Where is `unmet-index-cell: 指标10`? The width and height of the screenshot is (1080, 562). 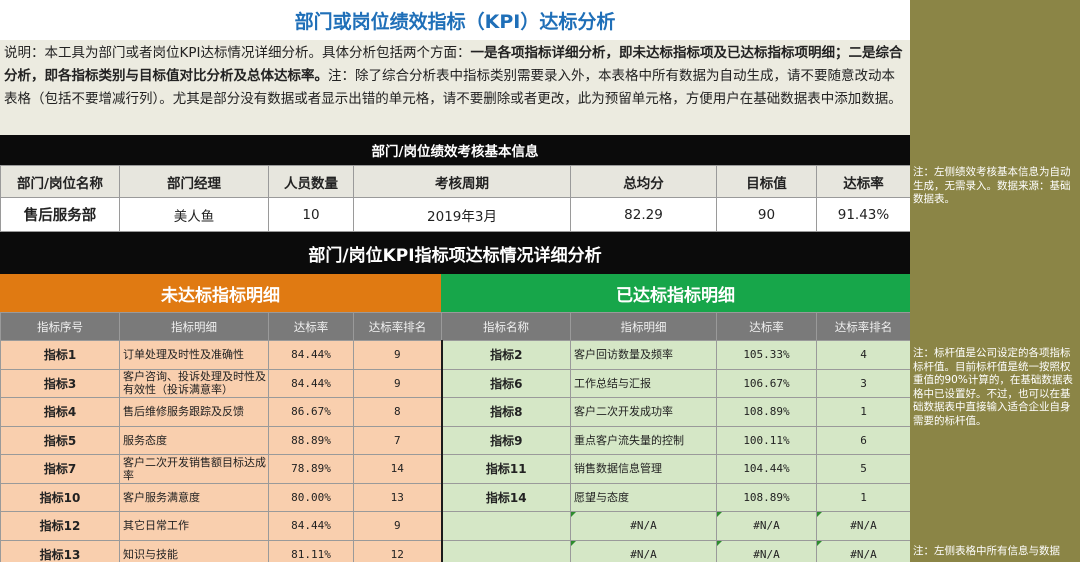
unmet-index-cell: 指标10 is located at coordinates (60, 497).